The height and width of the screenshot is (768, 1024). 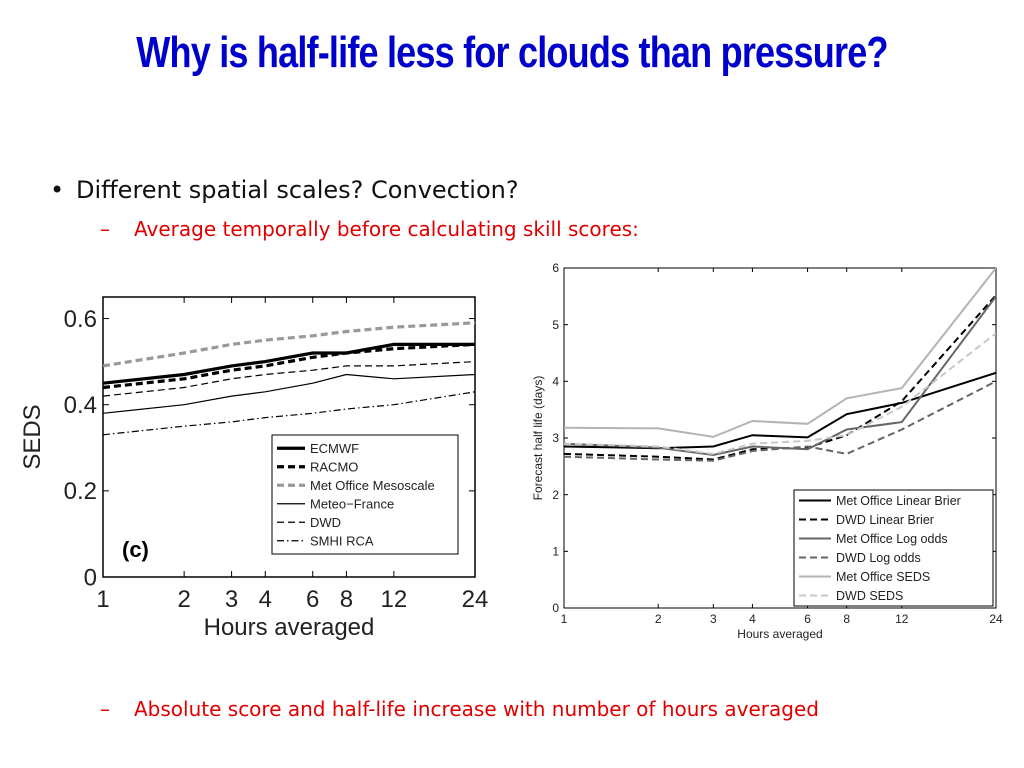 I want to click on legend-label: DWD, so click(x=325, y=522).